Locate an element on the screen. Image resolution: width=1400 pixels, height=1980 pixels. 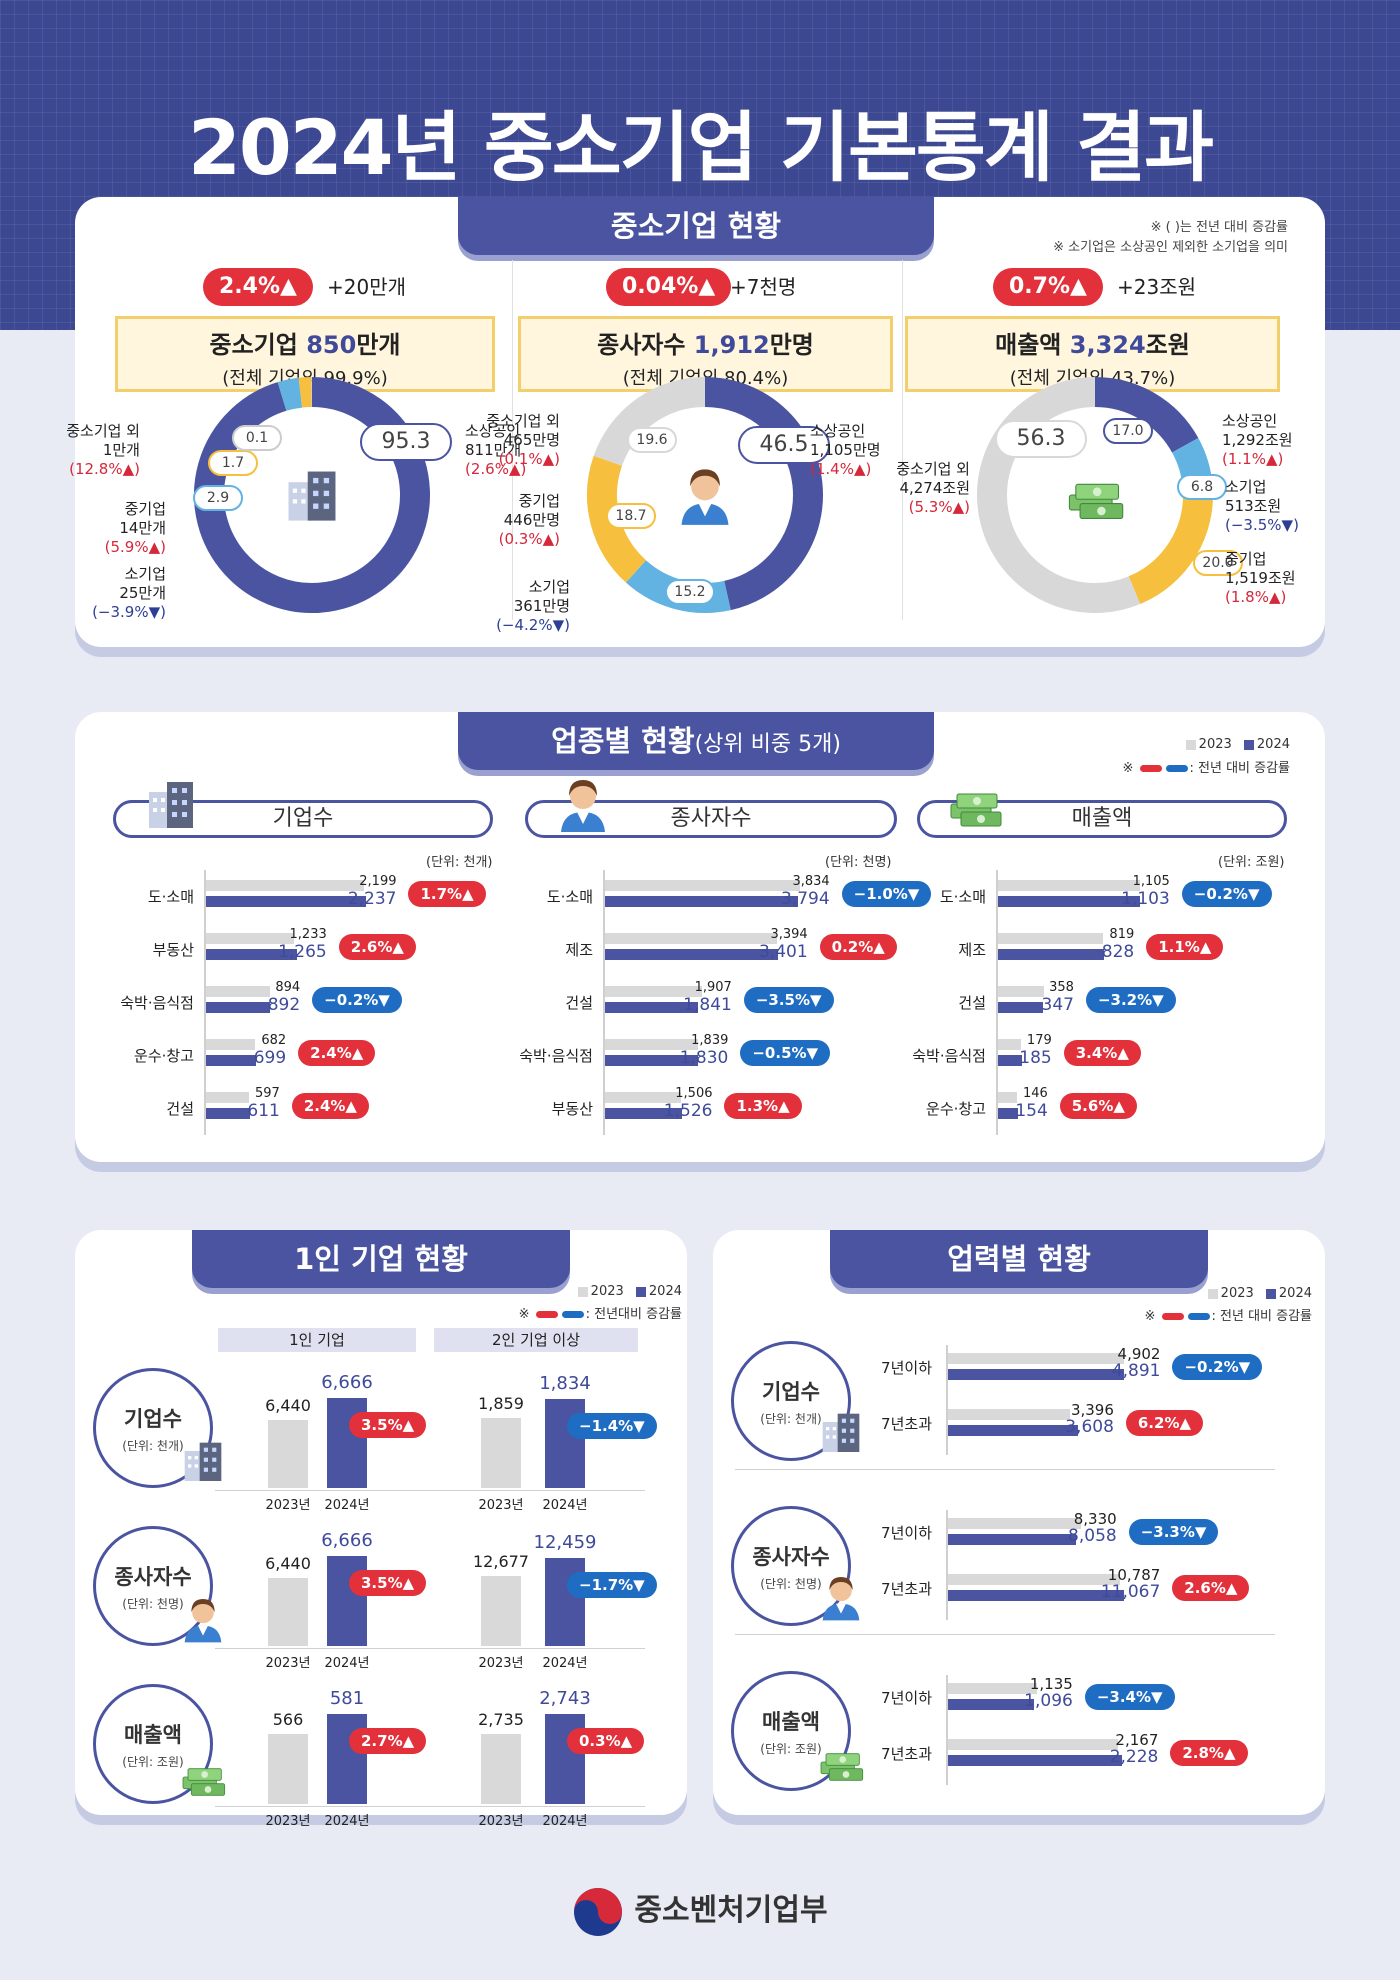
segment-rate: (1.1%▲) is located at coordinates (1253, 459).